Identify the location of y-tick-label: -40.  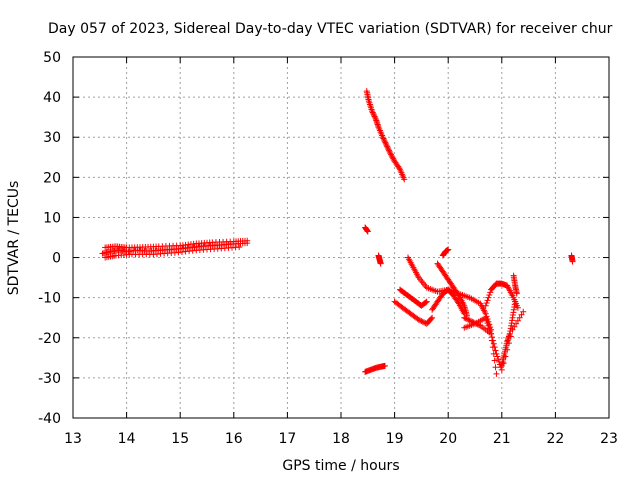
(49, 419).